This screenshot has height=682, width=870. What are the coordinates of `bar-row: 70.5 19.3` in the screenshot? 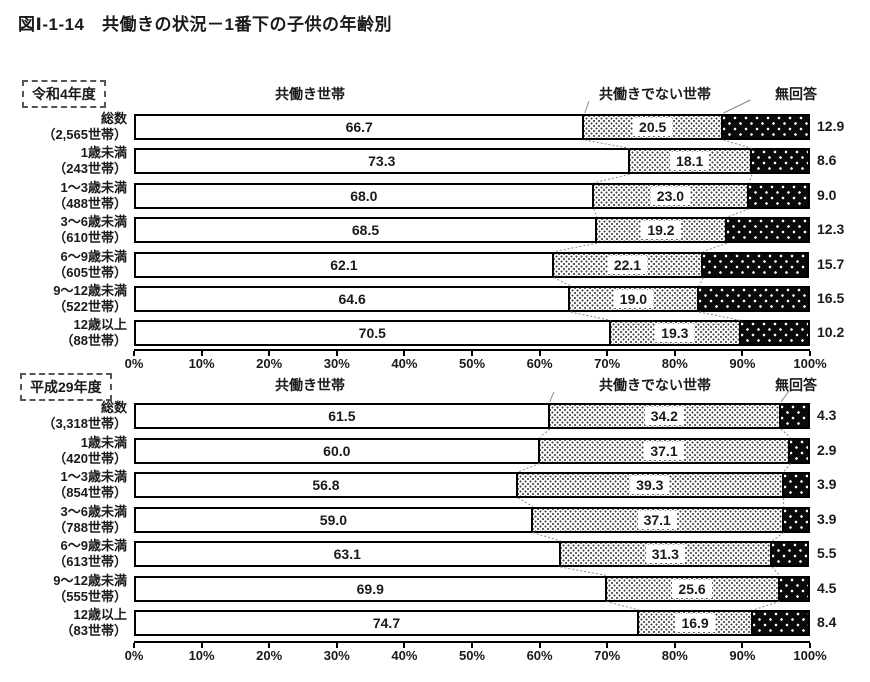 It's located at (472, 333).